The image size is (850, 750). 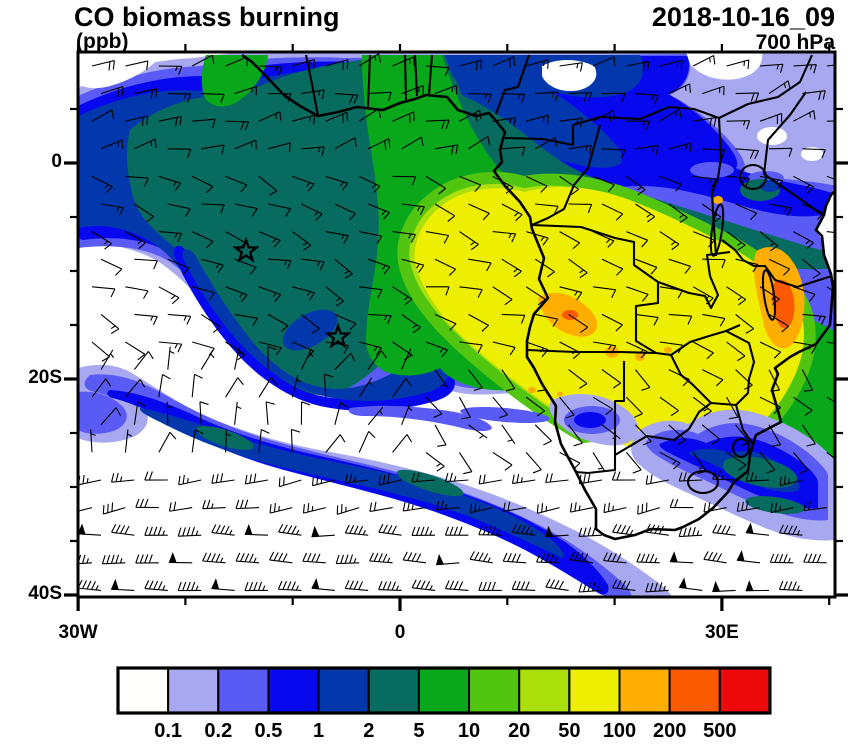 I want to click on orange-spot, so click(x=718, y=200).